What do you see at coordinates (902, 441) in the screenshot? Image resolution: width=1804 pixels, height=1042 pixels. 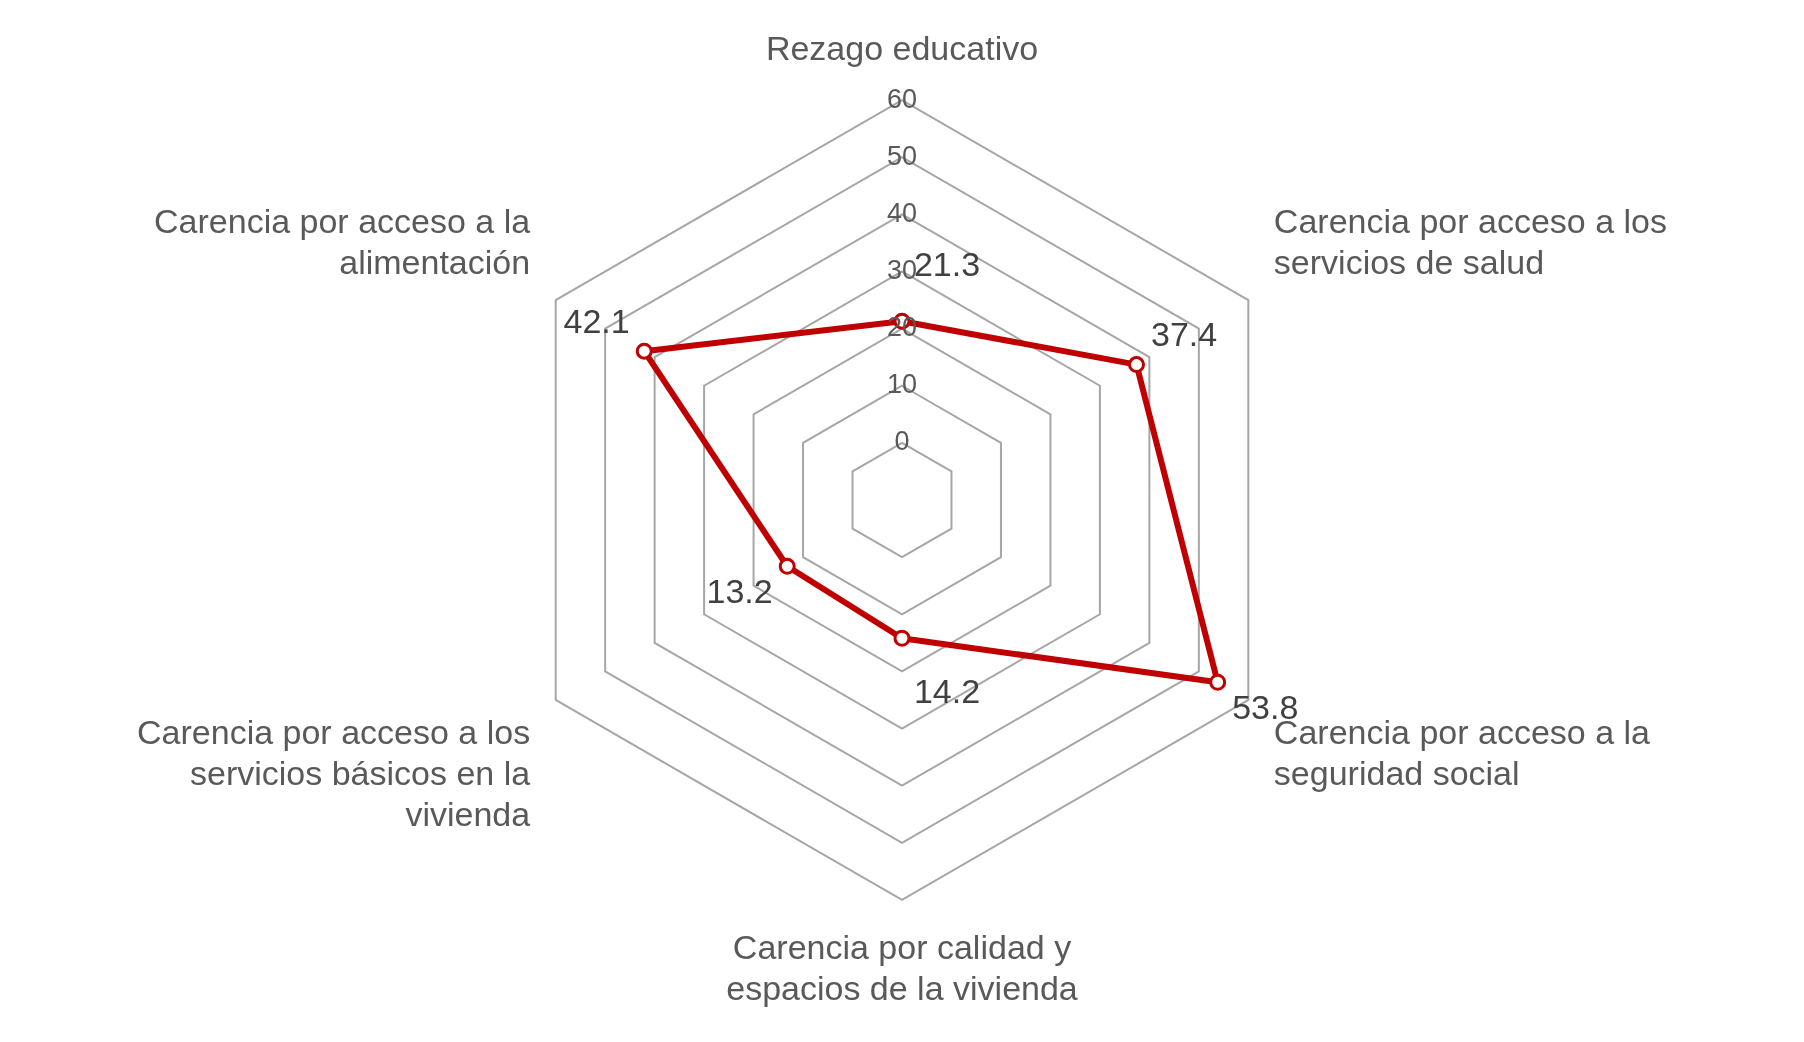 I see `y-tick-label: 0` at bounding box center [902, 441].